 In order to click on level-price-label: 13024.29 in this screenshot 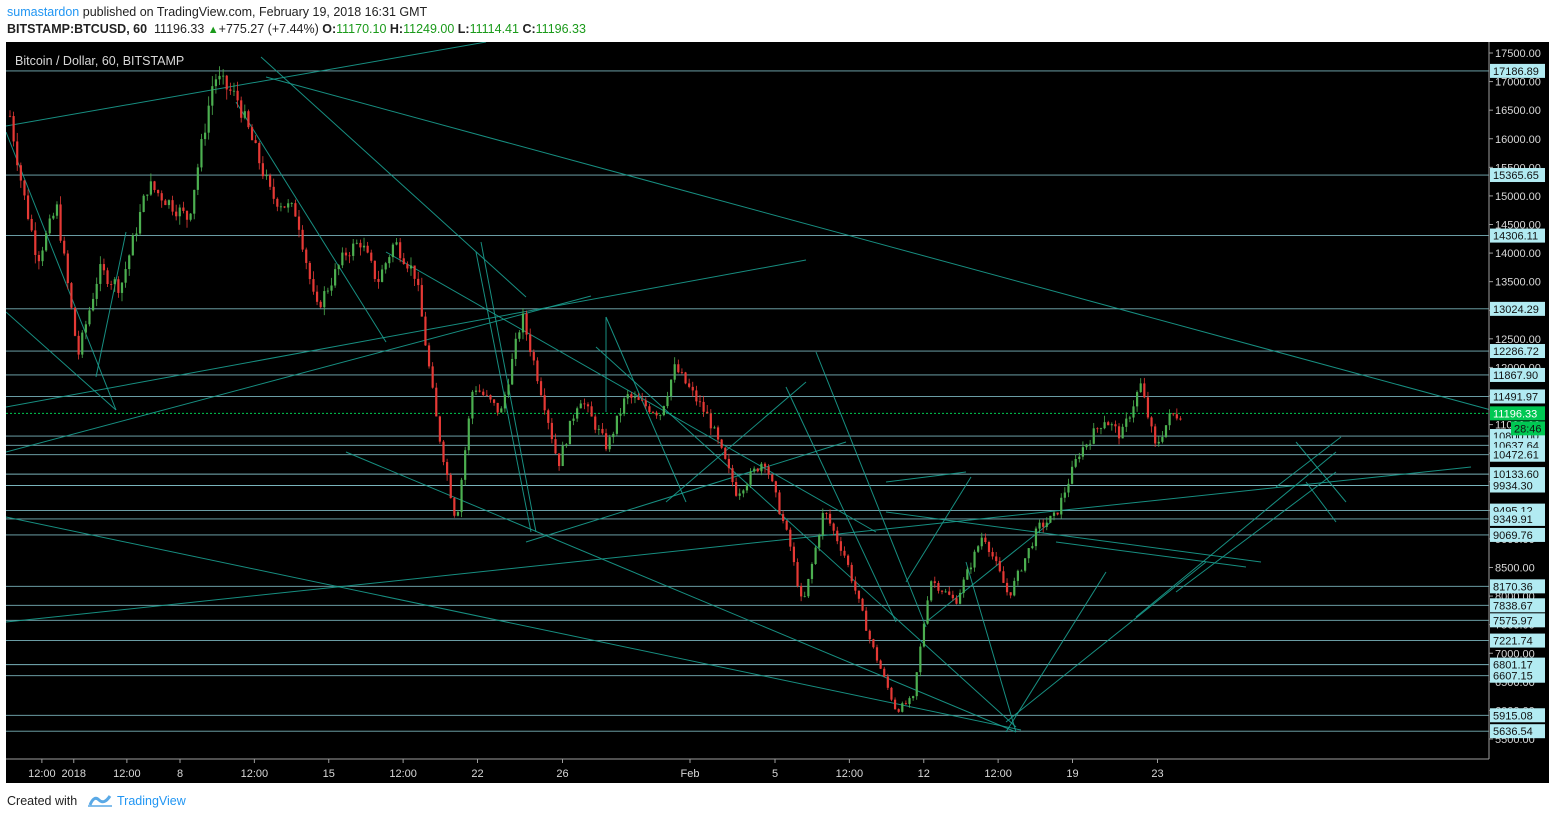, I will do `click(1516, 310)`.